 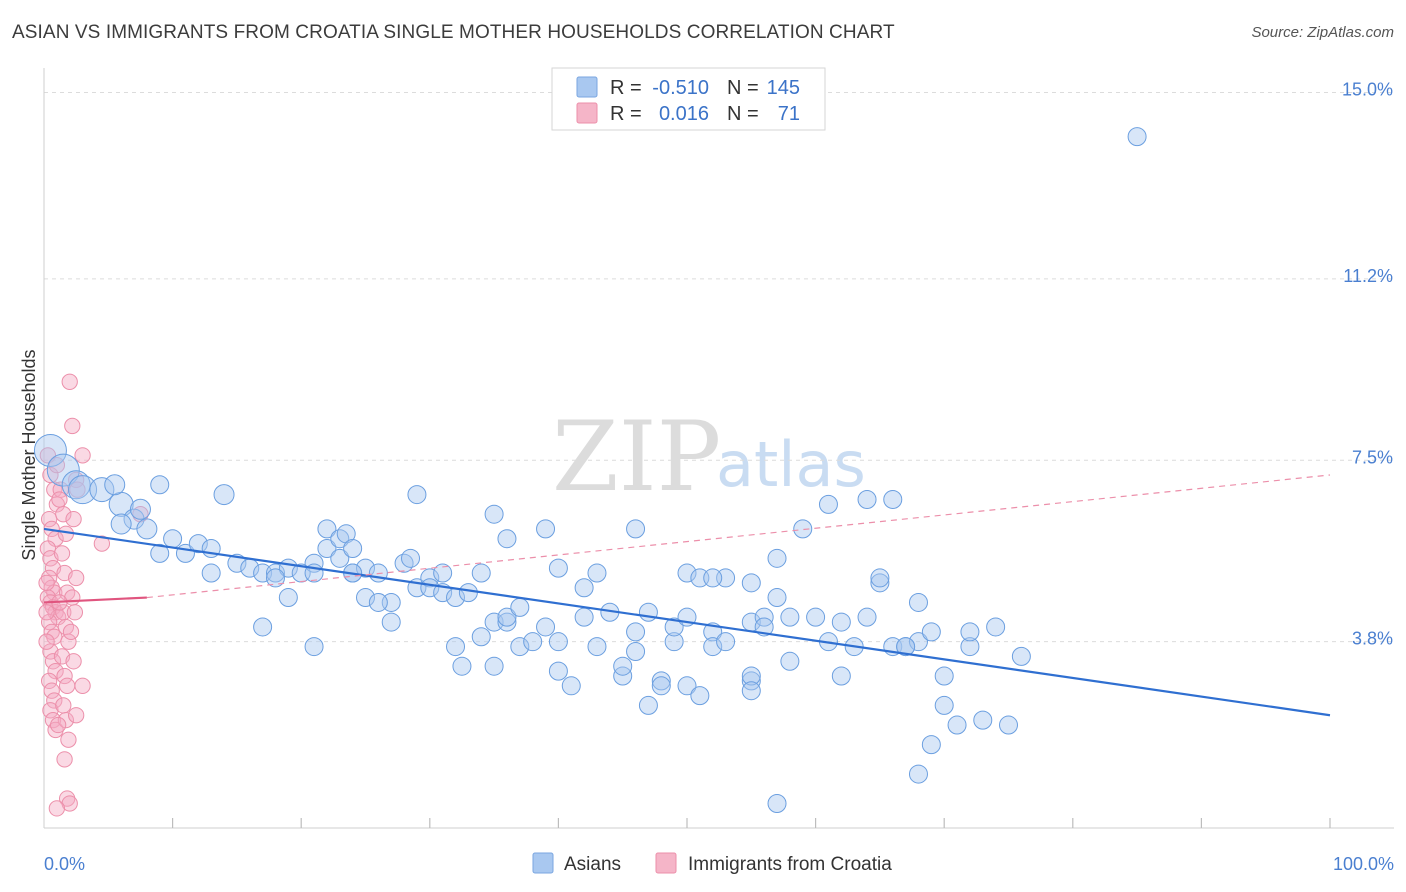 What do you see at coordinates (789, 114) in the screenshot?
I see `legend-n-value-croatia: 71` at bounding box center [789, 114].